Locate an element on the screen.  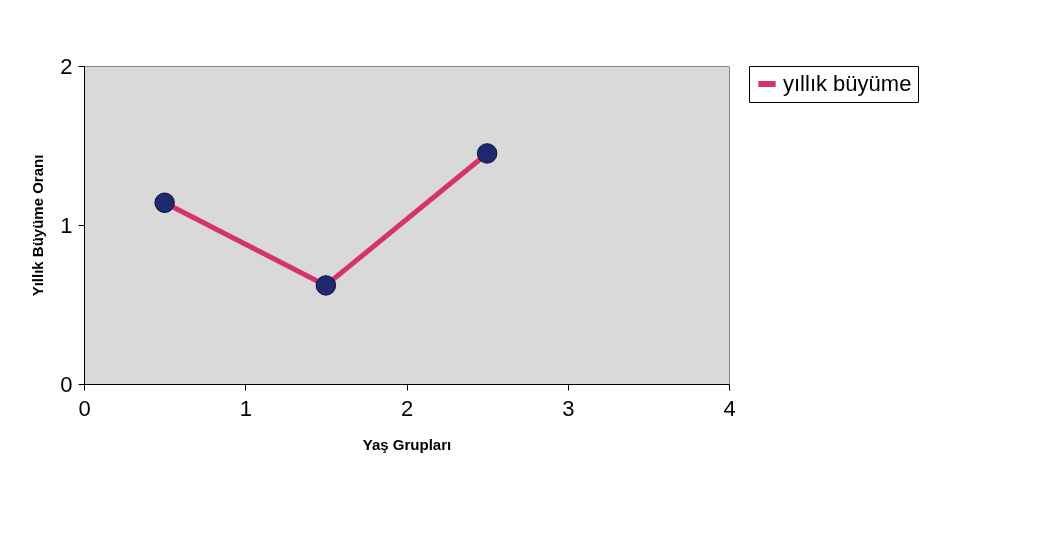
x-tick-label: 1 is located at coordinates (245, 408).